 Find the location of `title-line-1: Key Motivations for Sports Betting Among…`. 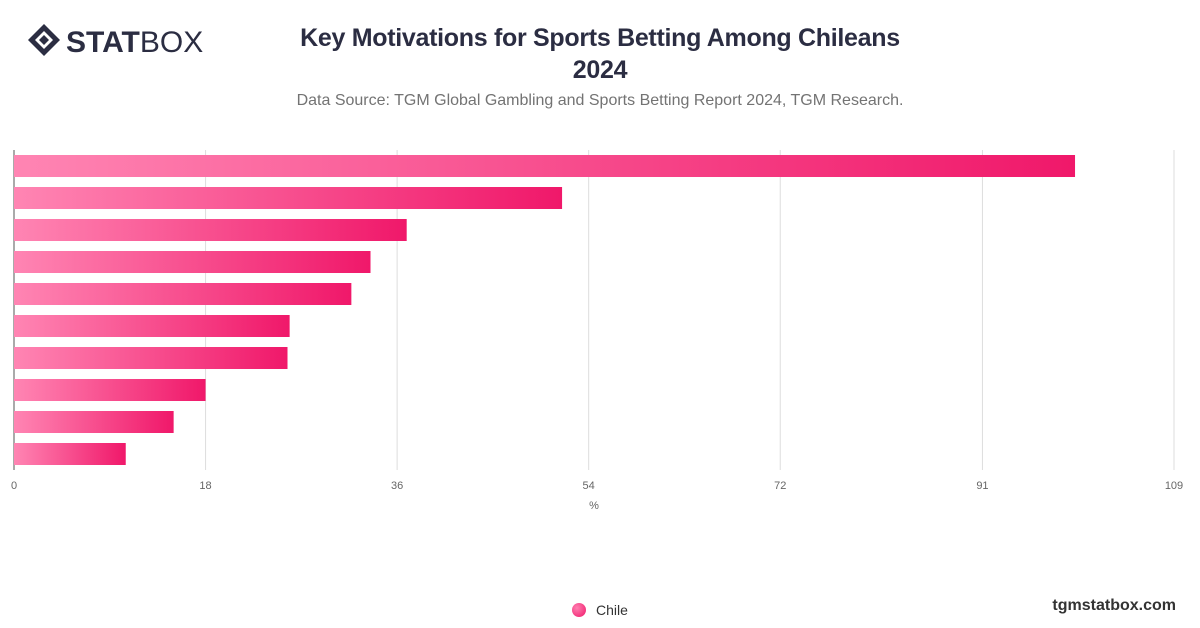

title-line-1: Key Motivations for Sports Betting Among… is located at coordinates (600, 38).